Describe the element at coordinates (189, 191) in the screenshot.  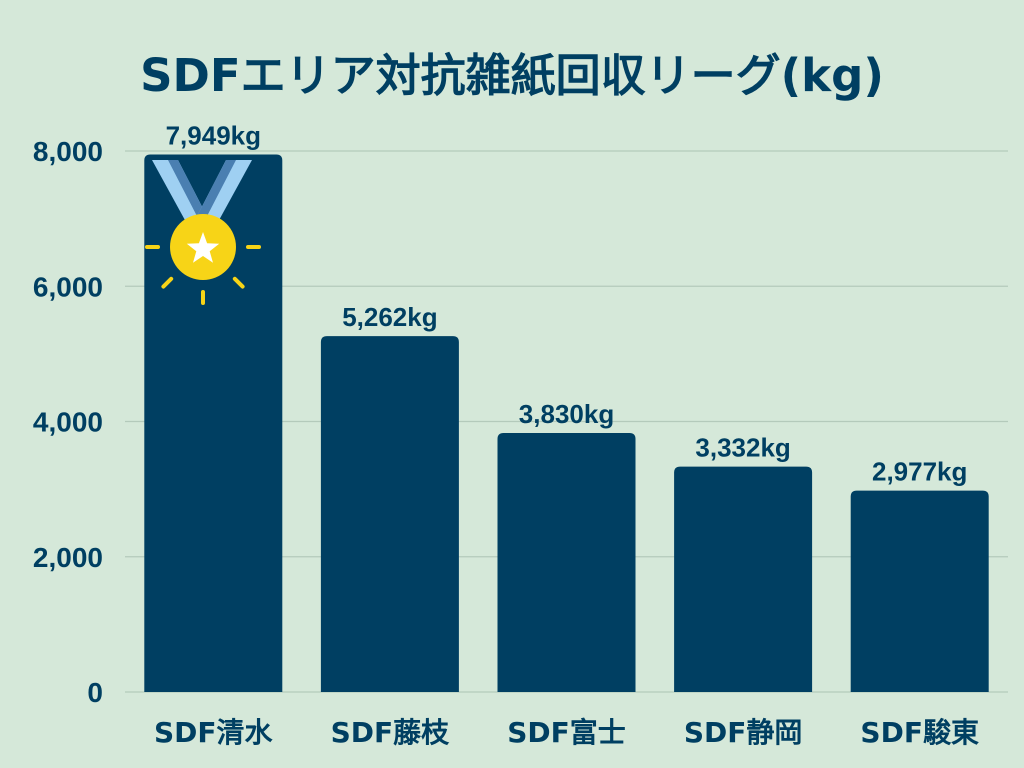
I see `medal-ribbon-left-shade` at that location.